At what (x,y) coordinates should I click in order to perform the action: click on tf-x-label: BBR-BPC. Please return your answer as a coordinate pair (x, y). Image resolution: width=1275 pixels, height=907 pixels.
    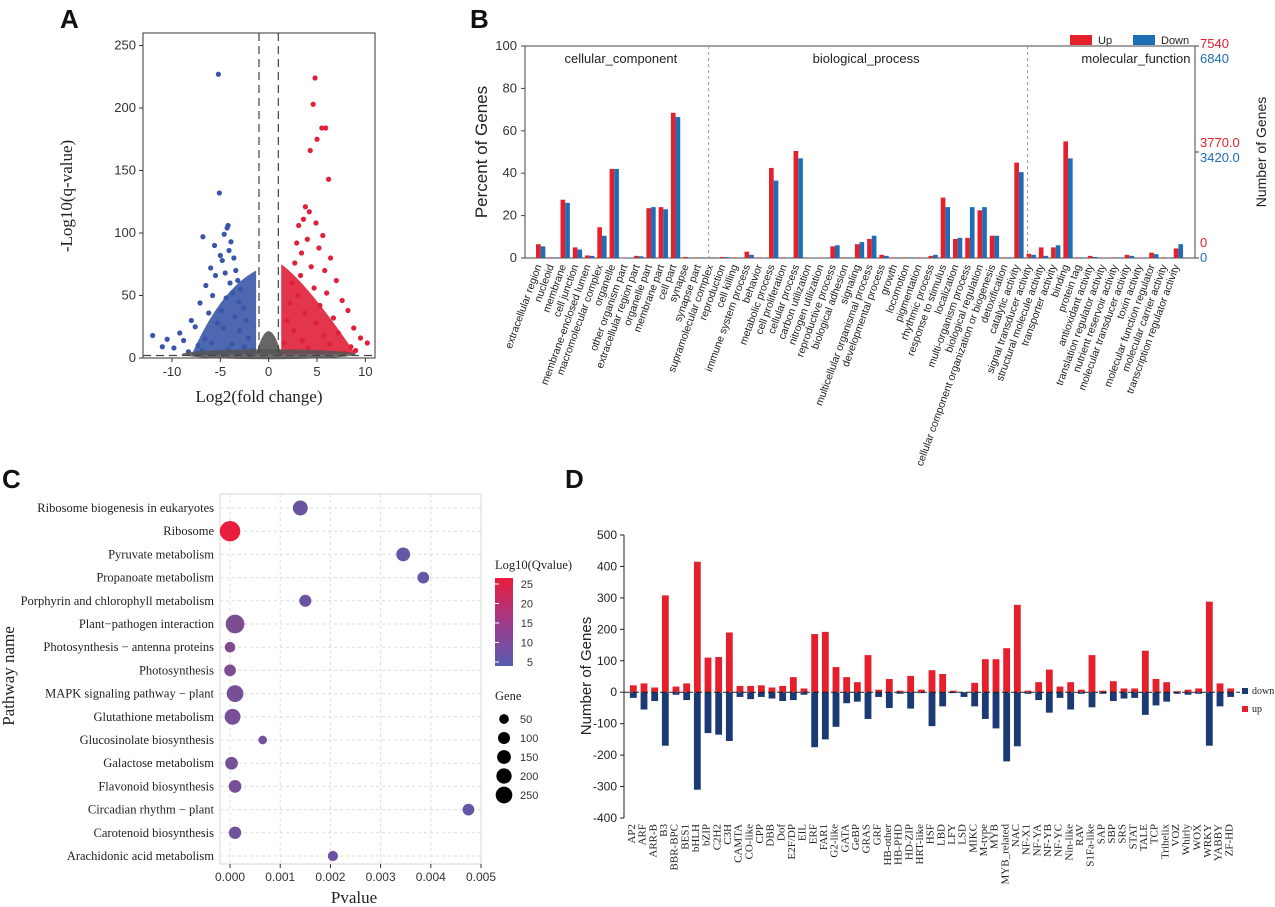
    Looking at the image, I should click on (675, 847).